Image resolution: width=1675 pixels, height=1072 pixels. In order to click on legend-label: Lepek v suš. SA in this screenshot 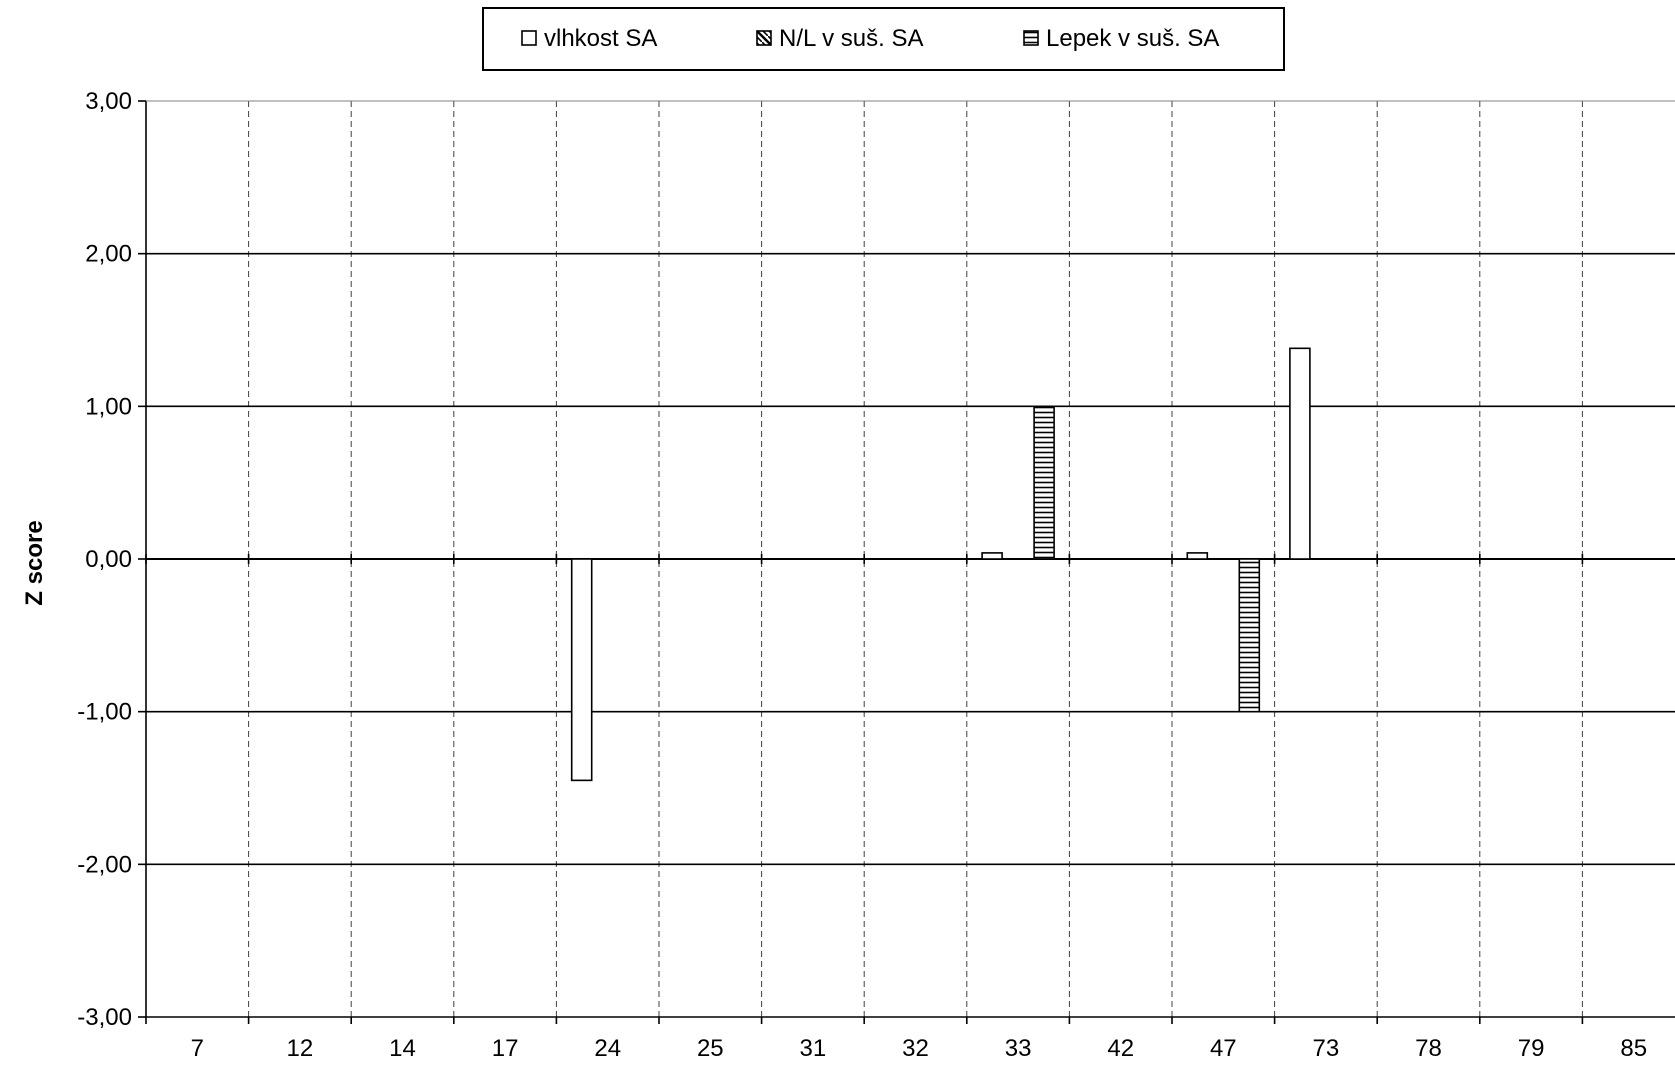, I will do `click(1132, 38)`.